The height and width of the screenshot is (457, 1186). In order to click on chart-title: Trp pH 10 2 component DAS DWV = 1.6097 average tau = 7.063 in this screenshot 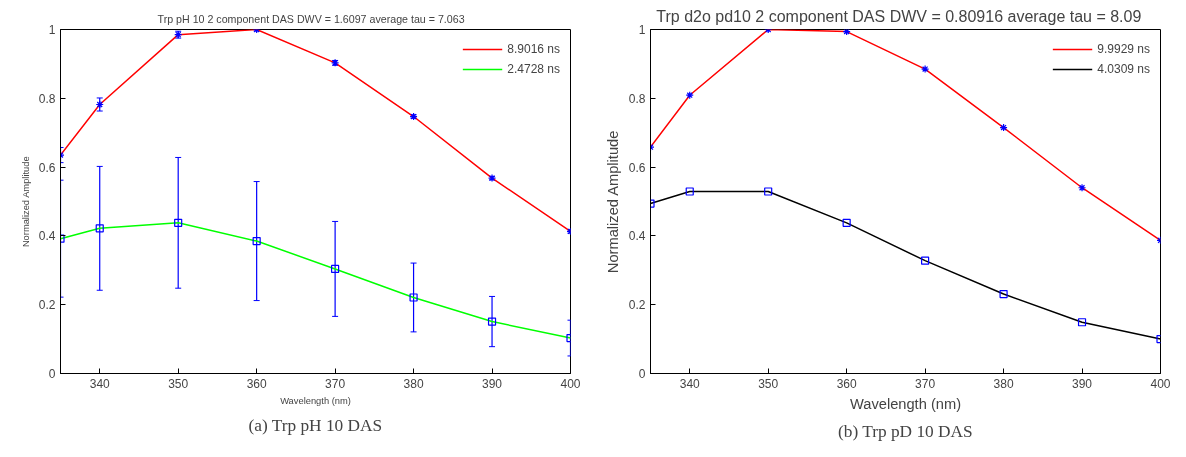, I will do `click(311, 18)`.